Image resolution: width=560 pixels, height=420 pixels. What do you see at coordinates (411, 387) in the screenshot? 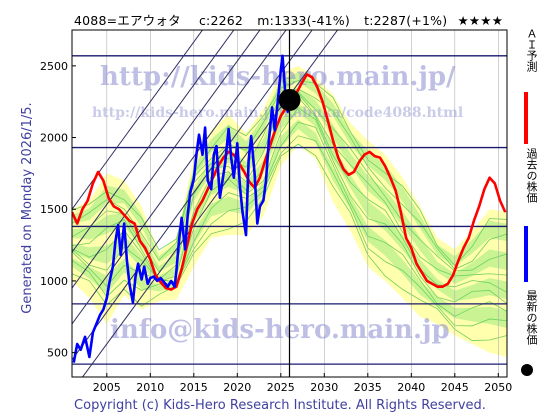
I see `x-tick-label: 2040` at bounding box center [411, 387].